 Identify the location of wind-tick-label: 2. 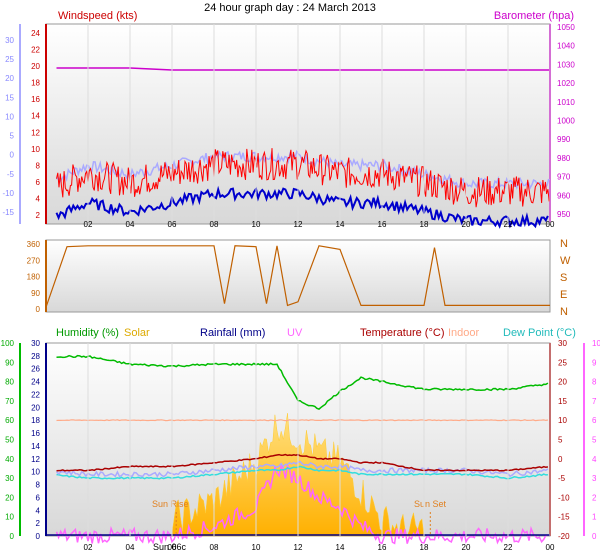
(38, 215).